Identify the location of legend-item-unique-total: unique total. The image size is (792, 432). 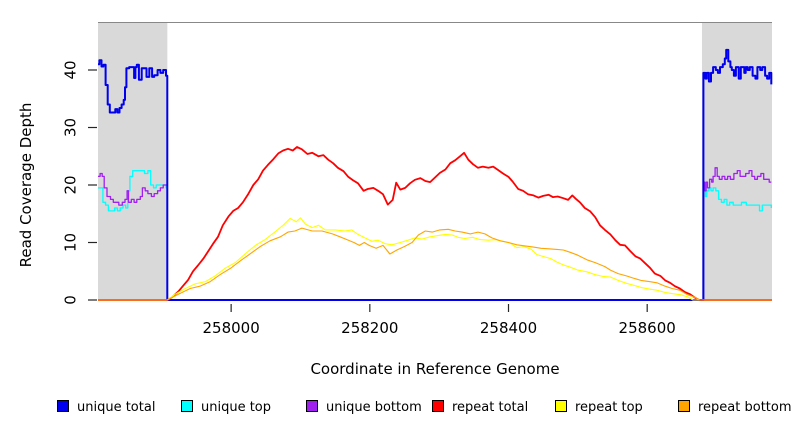
(106, 408).